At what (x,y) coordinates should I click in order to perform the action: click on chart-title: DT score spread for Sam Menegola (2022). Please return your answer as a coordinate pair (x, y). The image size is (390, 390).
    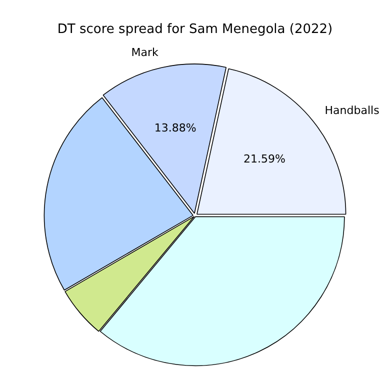
    Looking at the image, I should click on (195, 30).